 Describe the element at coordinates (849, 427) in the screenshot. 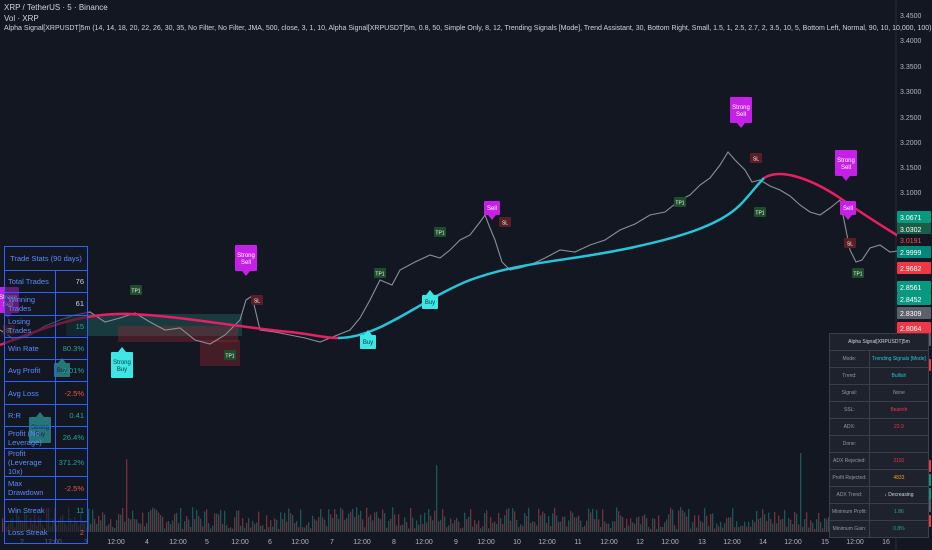

I see `table-cell: ADX:` at that location.